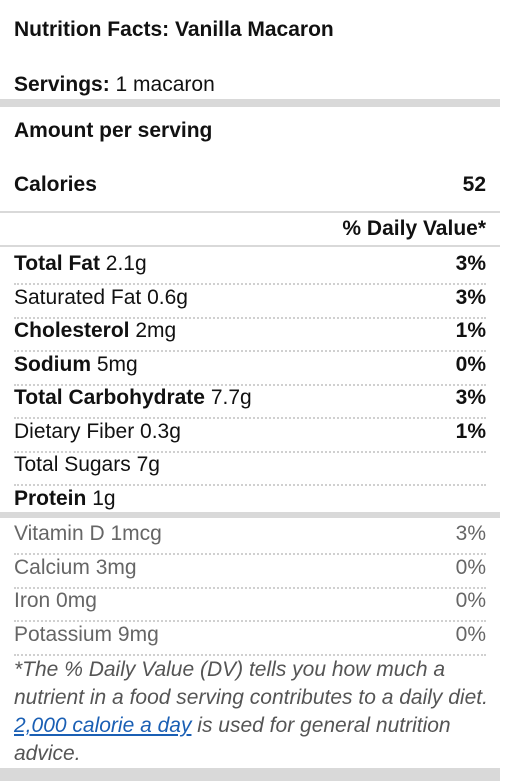 Image resolution: width=514 pixels, height=781 pixels. I want to click on nutrient-name-amount: Dietary Fiber 0.3g, so click(97, 432).